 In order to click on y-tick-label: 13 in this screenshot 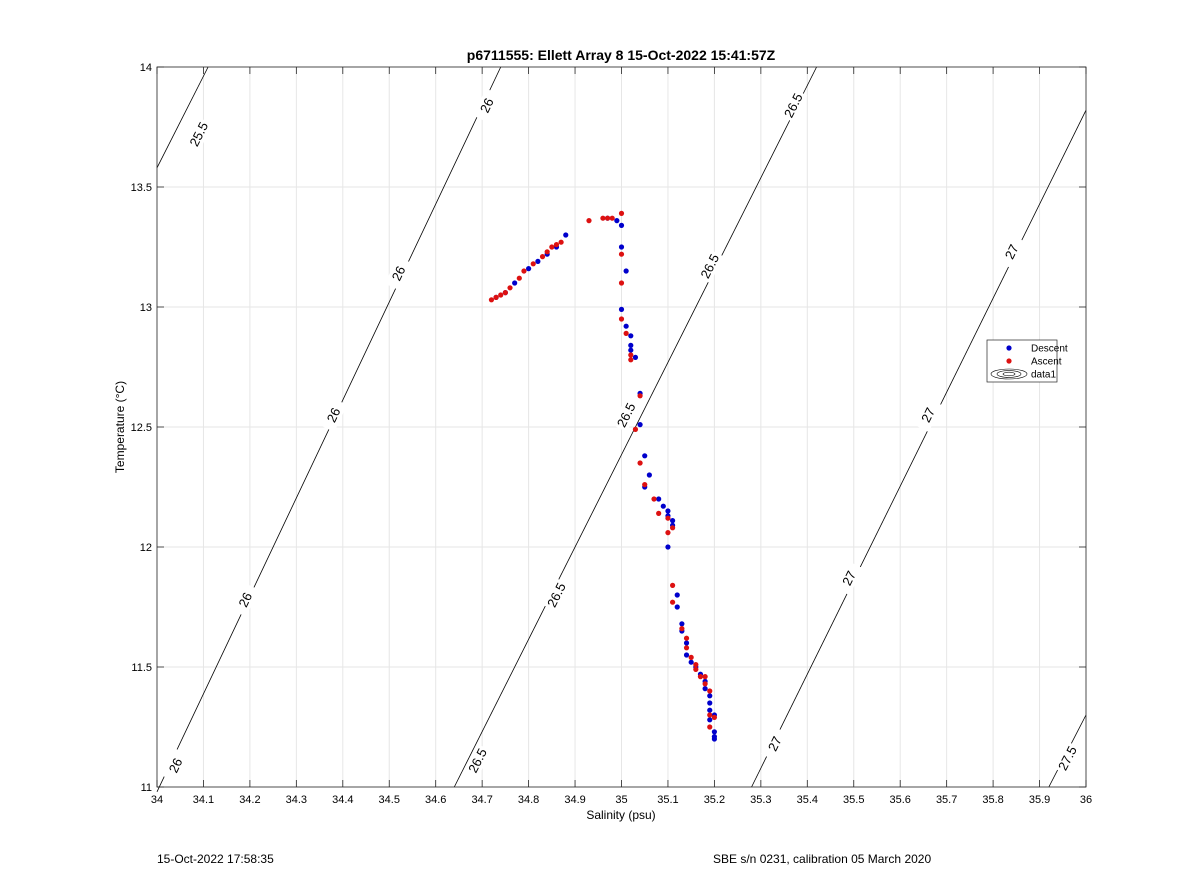, I will do `click(146, 308)`.